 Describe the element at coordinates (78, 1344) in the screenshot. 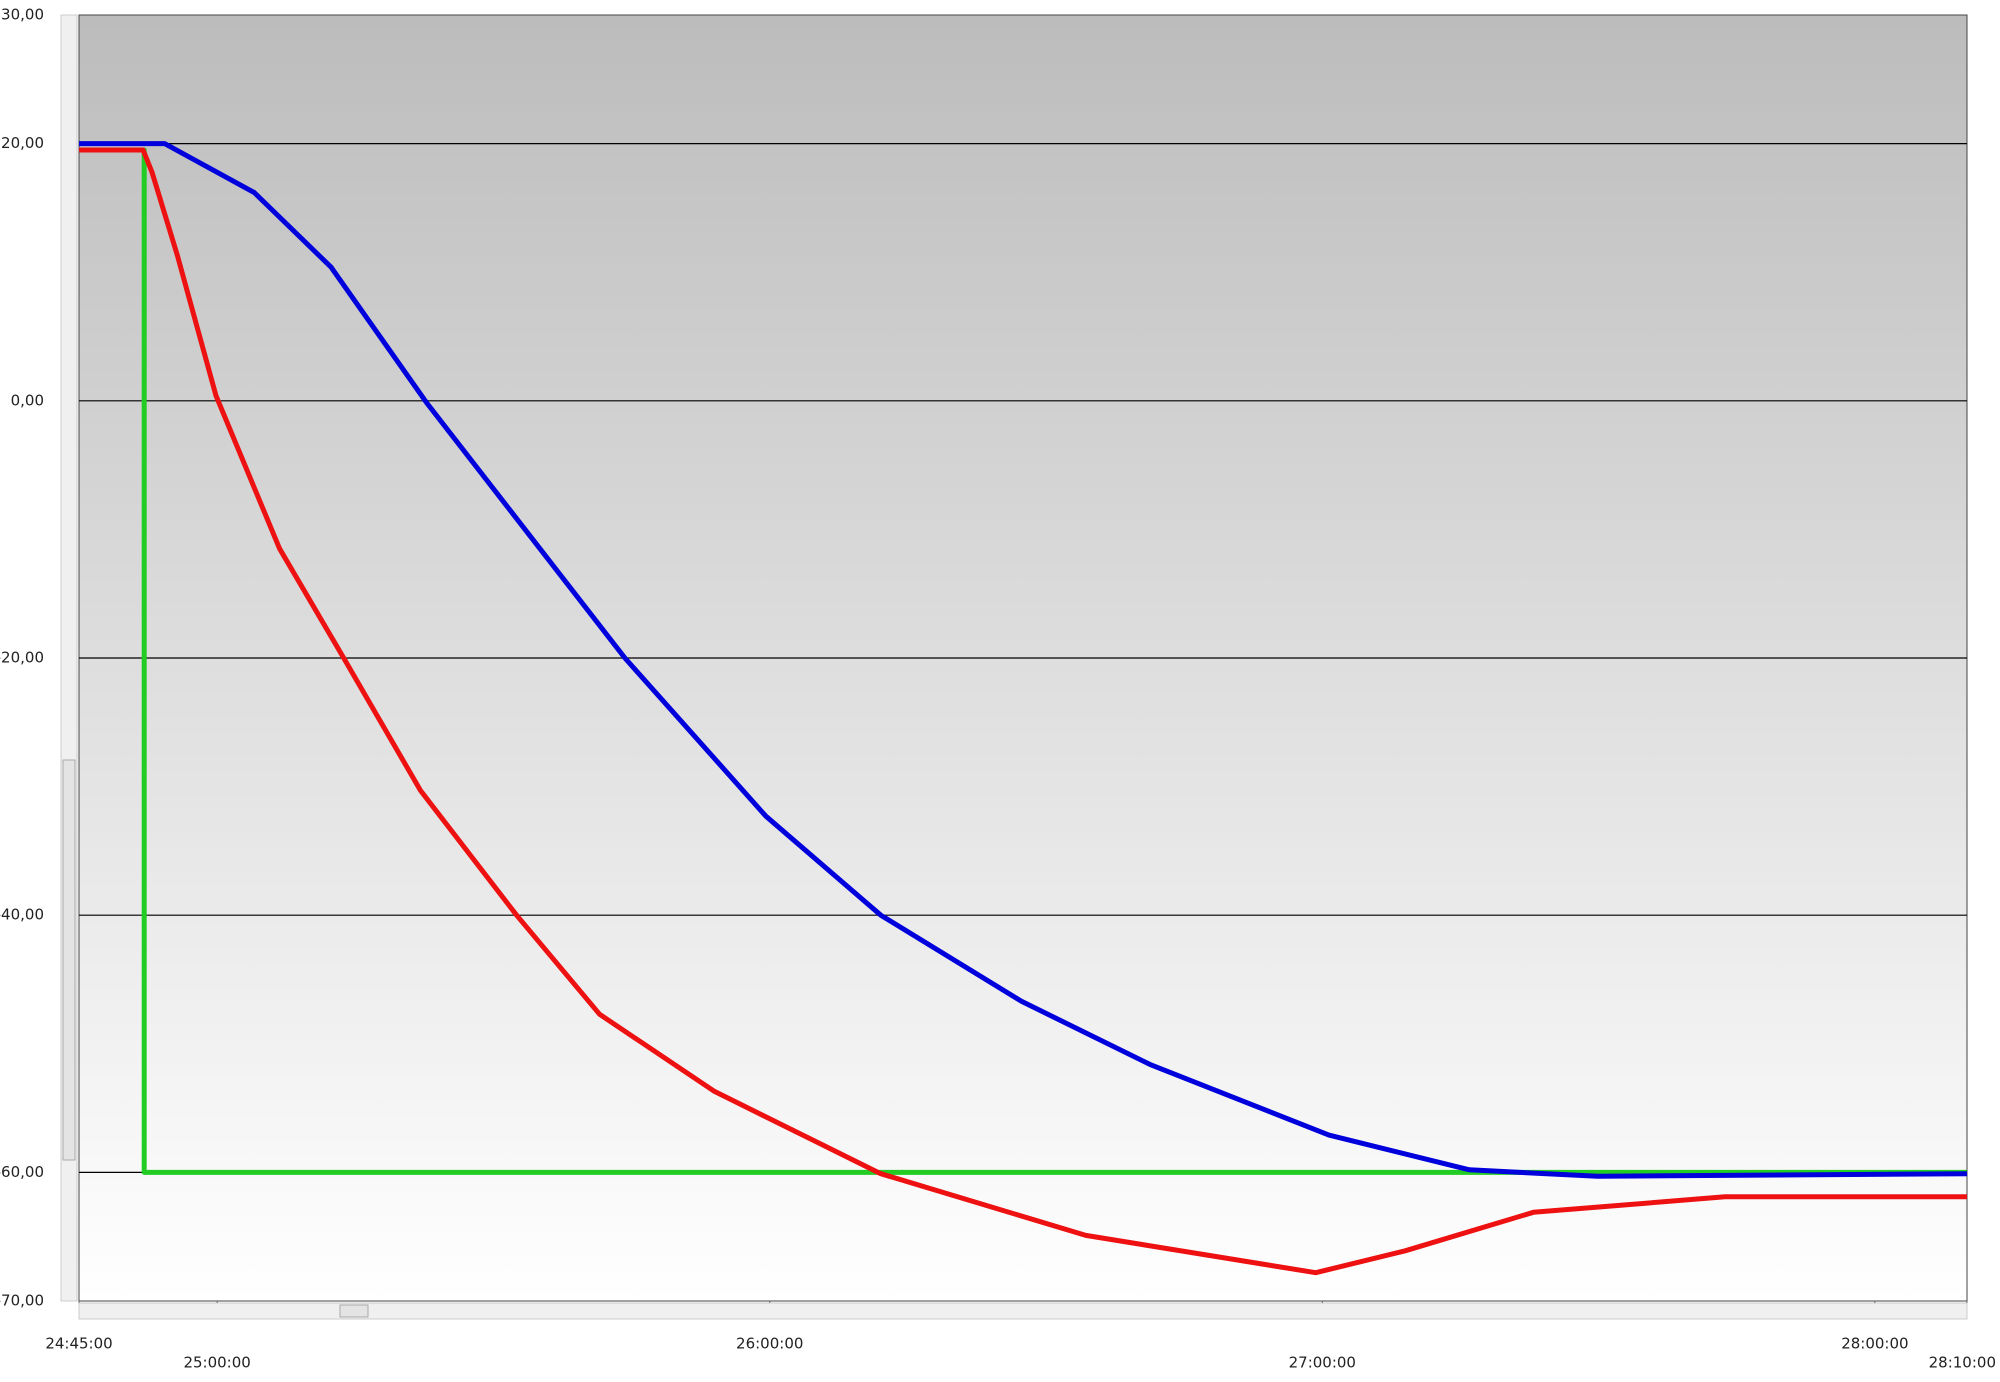

I see `x-tick-label: 24:45:00` at that location.